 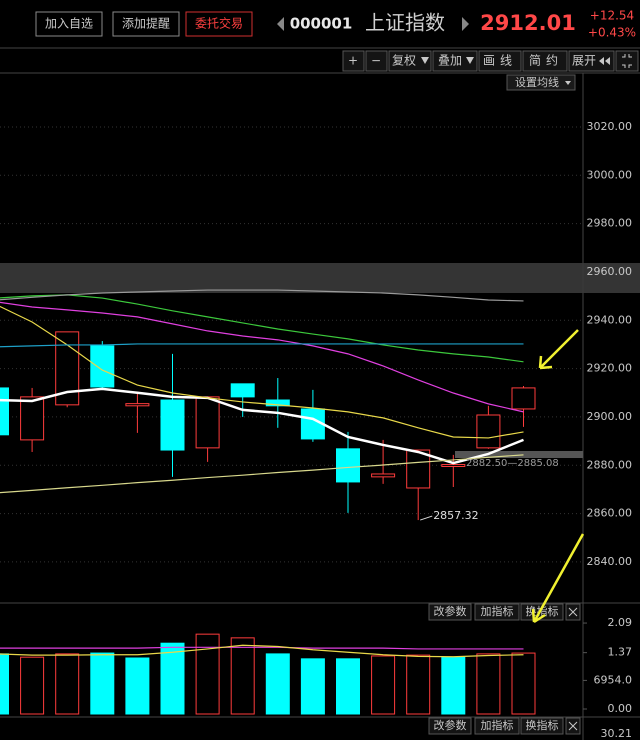 What do you see at coordinates (612, 16) in the screenshot?
I see `change: +12.54` at bounding box center [612, 16].